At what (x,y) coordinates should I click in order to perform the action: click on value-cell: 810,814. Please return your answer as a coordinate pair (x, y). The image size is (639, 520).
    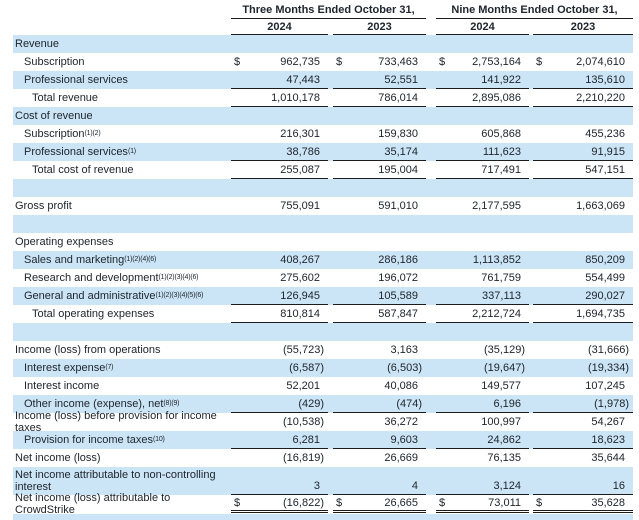
    Looking at the image, I should click on (279, 314).